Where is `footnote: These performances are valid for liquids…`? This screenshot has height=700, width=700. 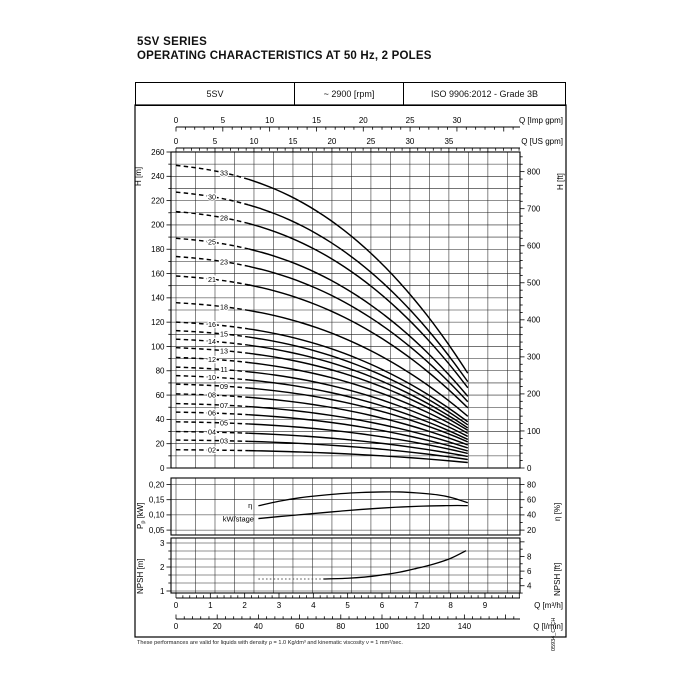
footnote: These performances are valid for liquids… is located at coordinates (270, 643).